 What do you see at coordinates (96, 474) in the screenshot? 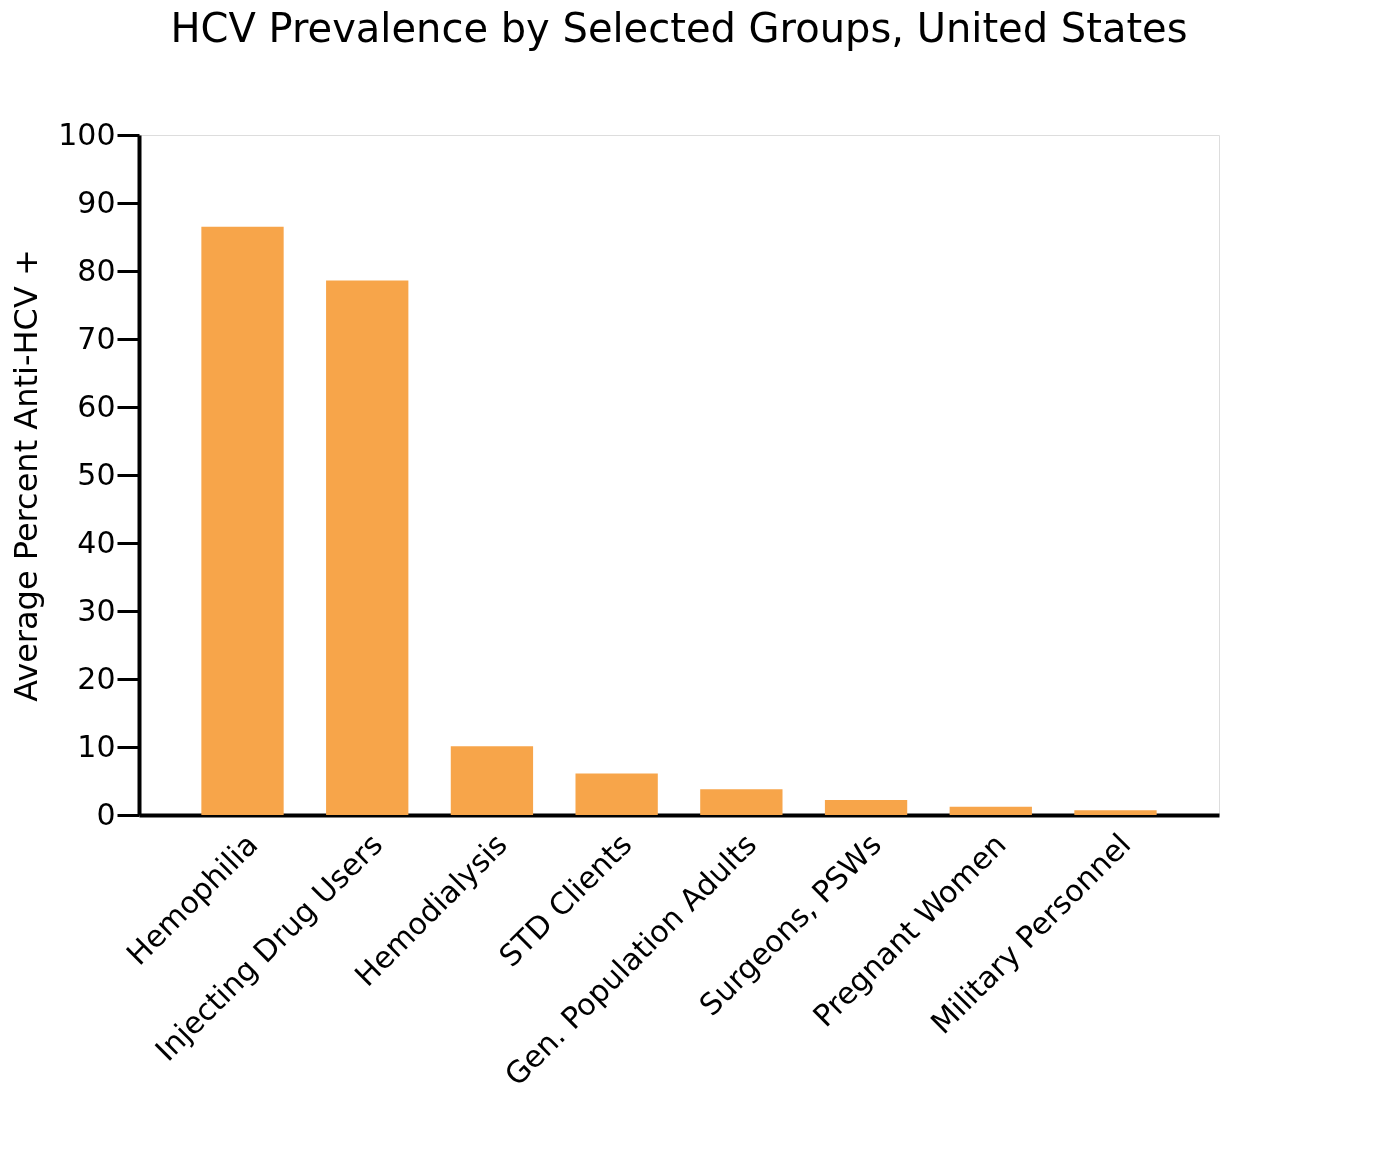
I see `y-tick-label: 50` at bounding box center [96, 474].